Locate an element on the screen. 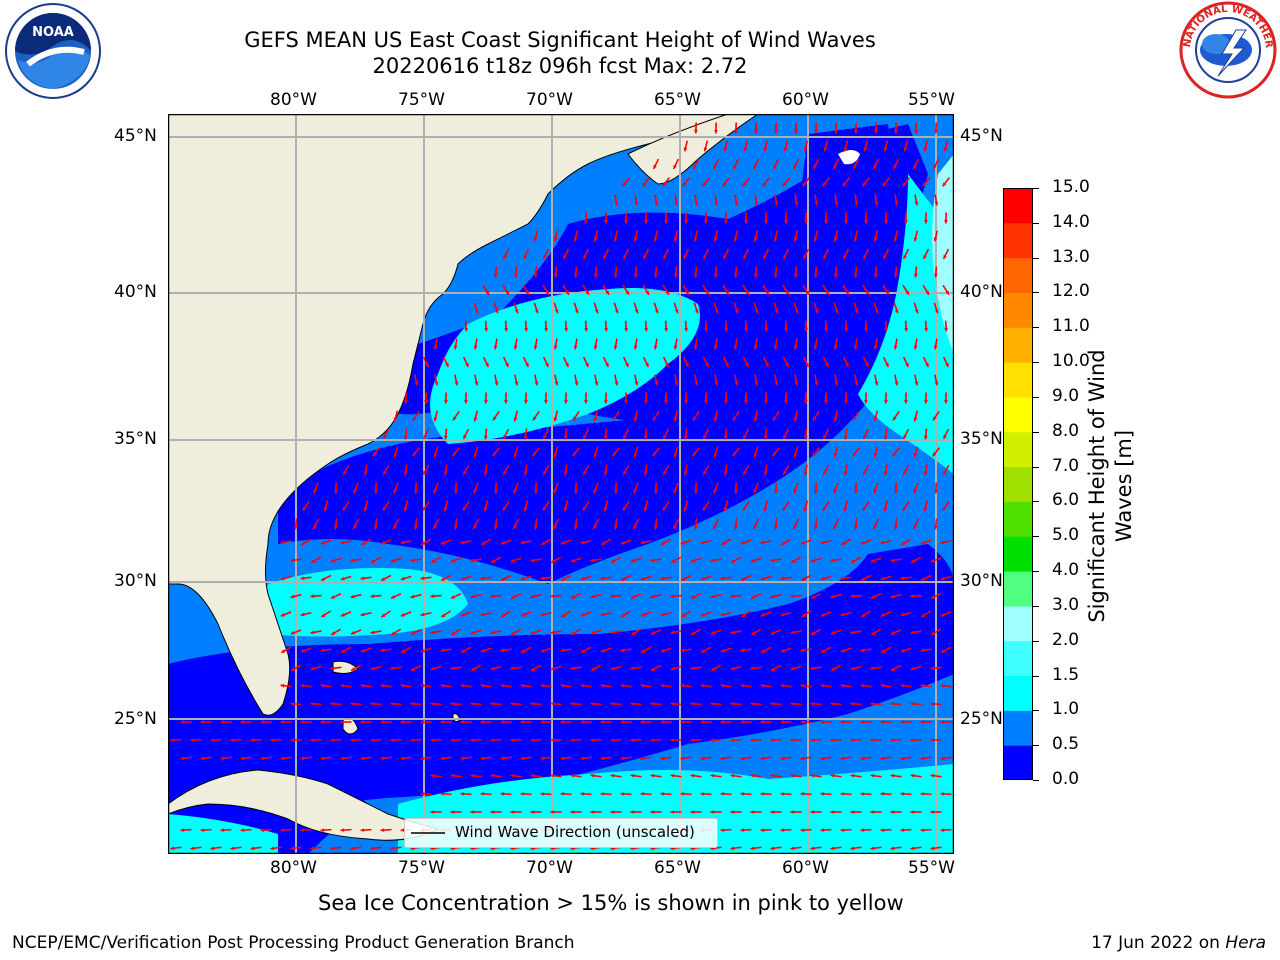 Image resolution: width=1280 pixels, height=960 pixels. colorbar-tick-label: 9.0 is located at coordinates (1066, 395).